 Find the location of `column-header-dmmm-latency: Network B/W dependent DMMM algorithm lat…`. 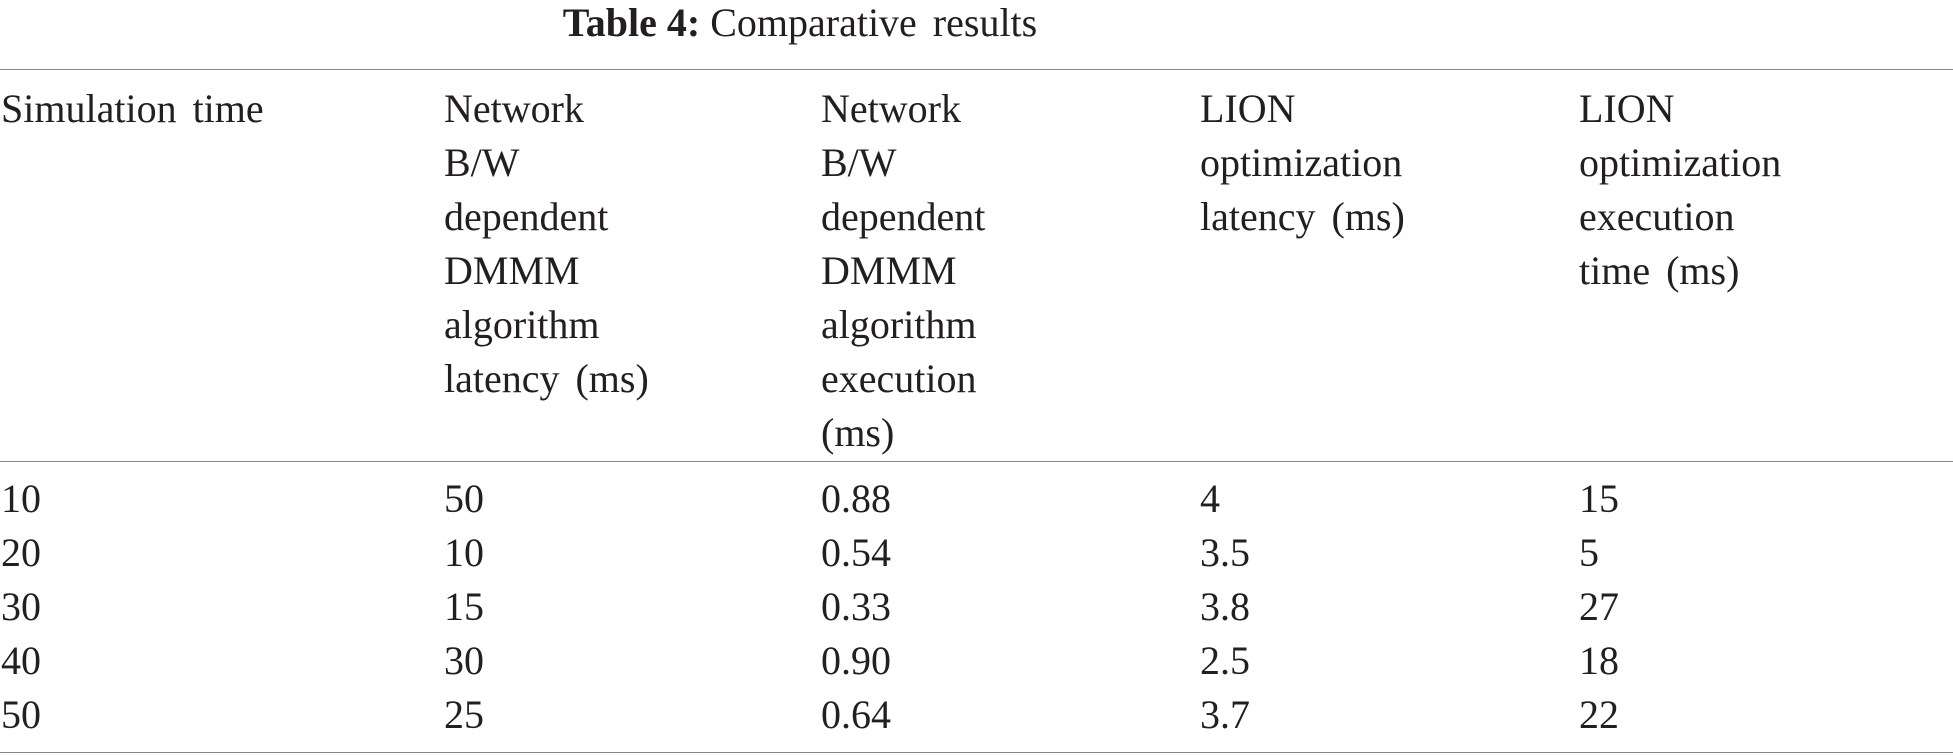

column-header-dmmm-latency: Network B/W dependent DMMM algorithm lat… is located at coordinates (546, 244).